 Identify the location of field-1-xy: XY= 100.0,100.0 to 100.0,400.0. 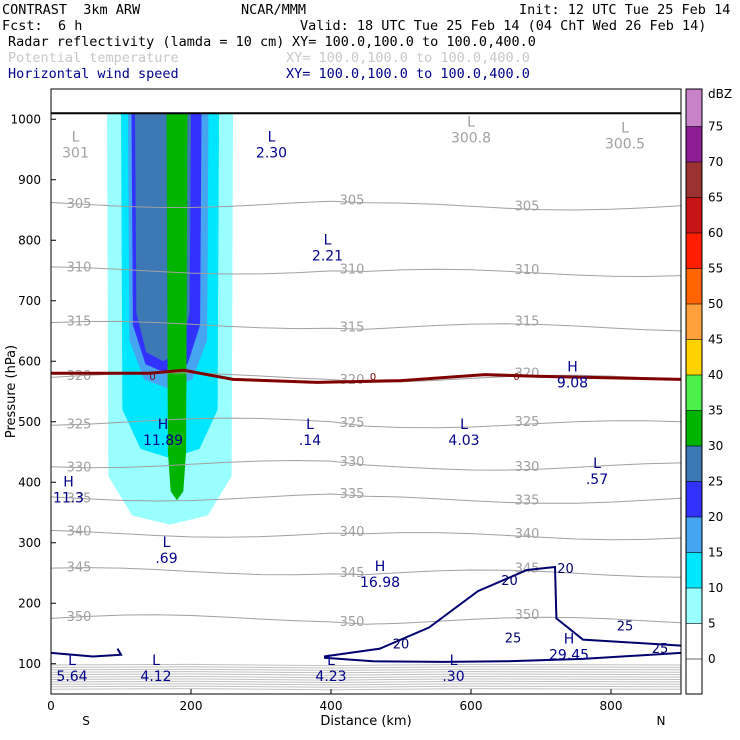
(414, 42).